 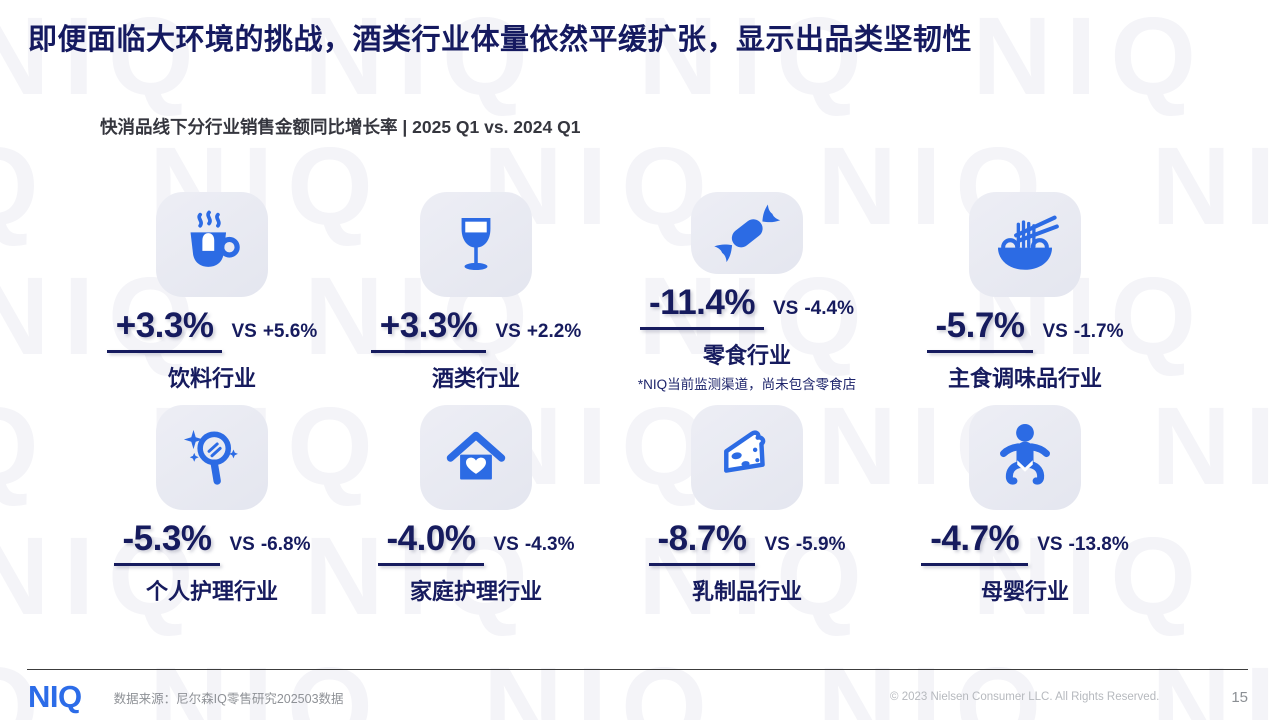 I want to click on tile-staple, so click(x=1025, y=244).